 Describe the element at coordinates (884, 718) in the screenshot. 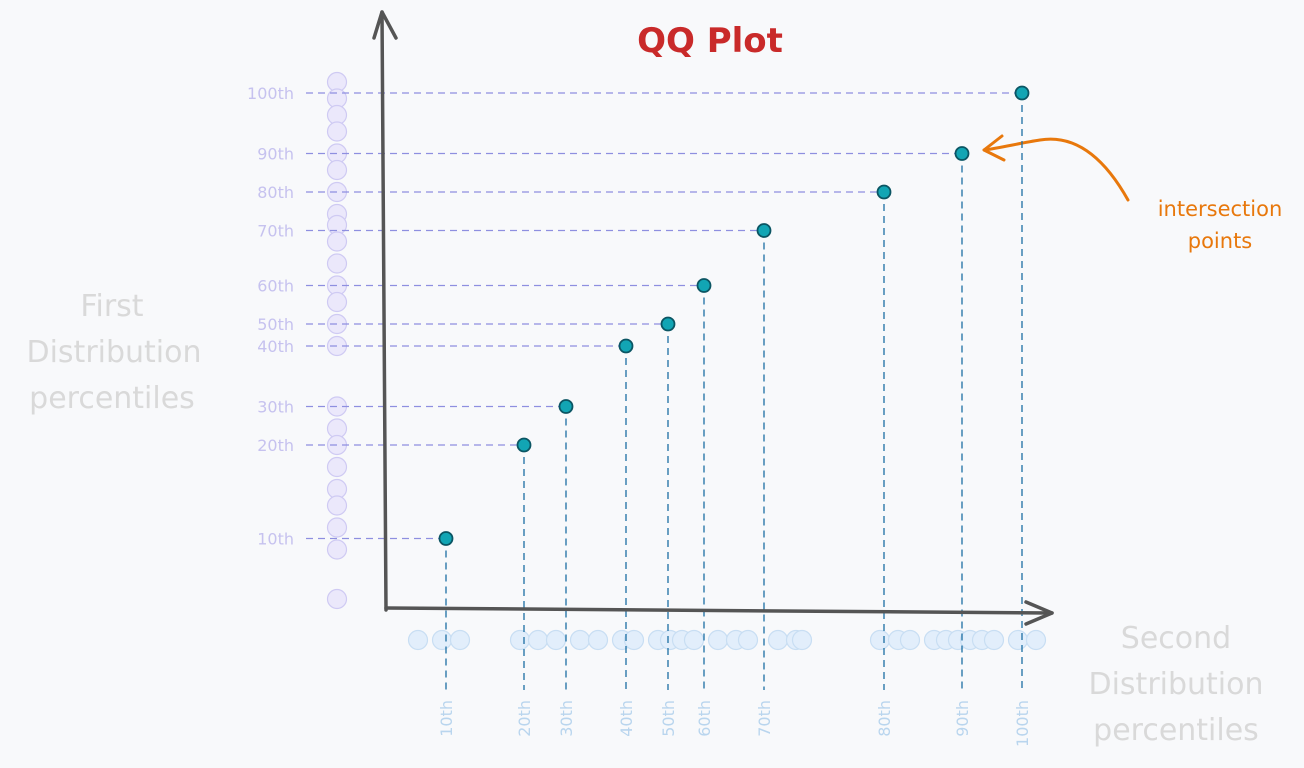

I see `x-tick-label: 80th` at that location.